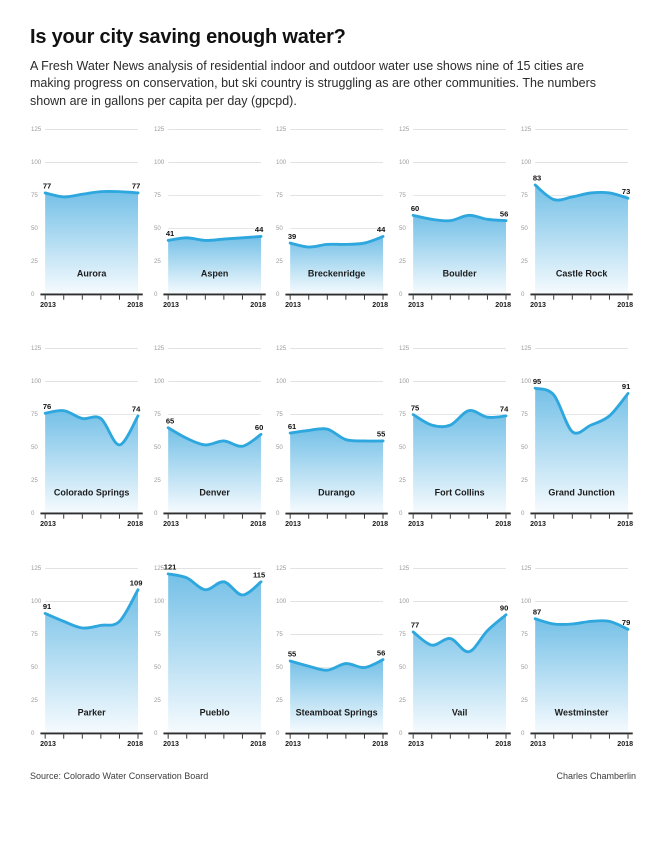  I want to click on end-value-label: 91, so click(626, 386).